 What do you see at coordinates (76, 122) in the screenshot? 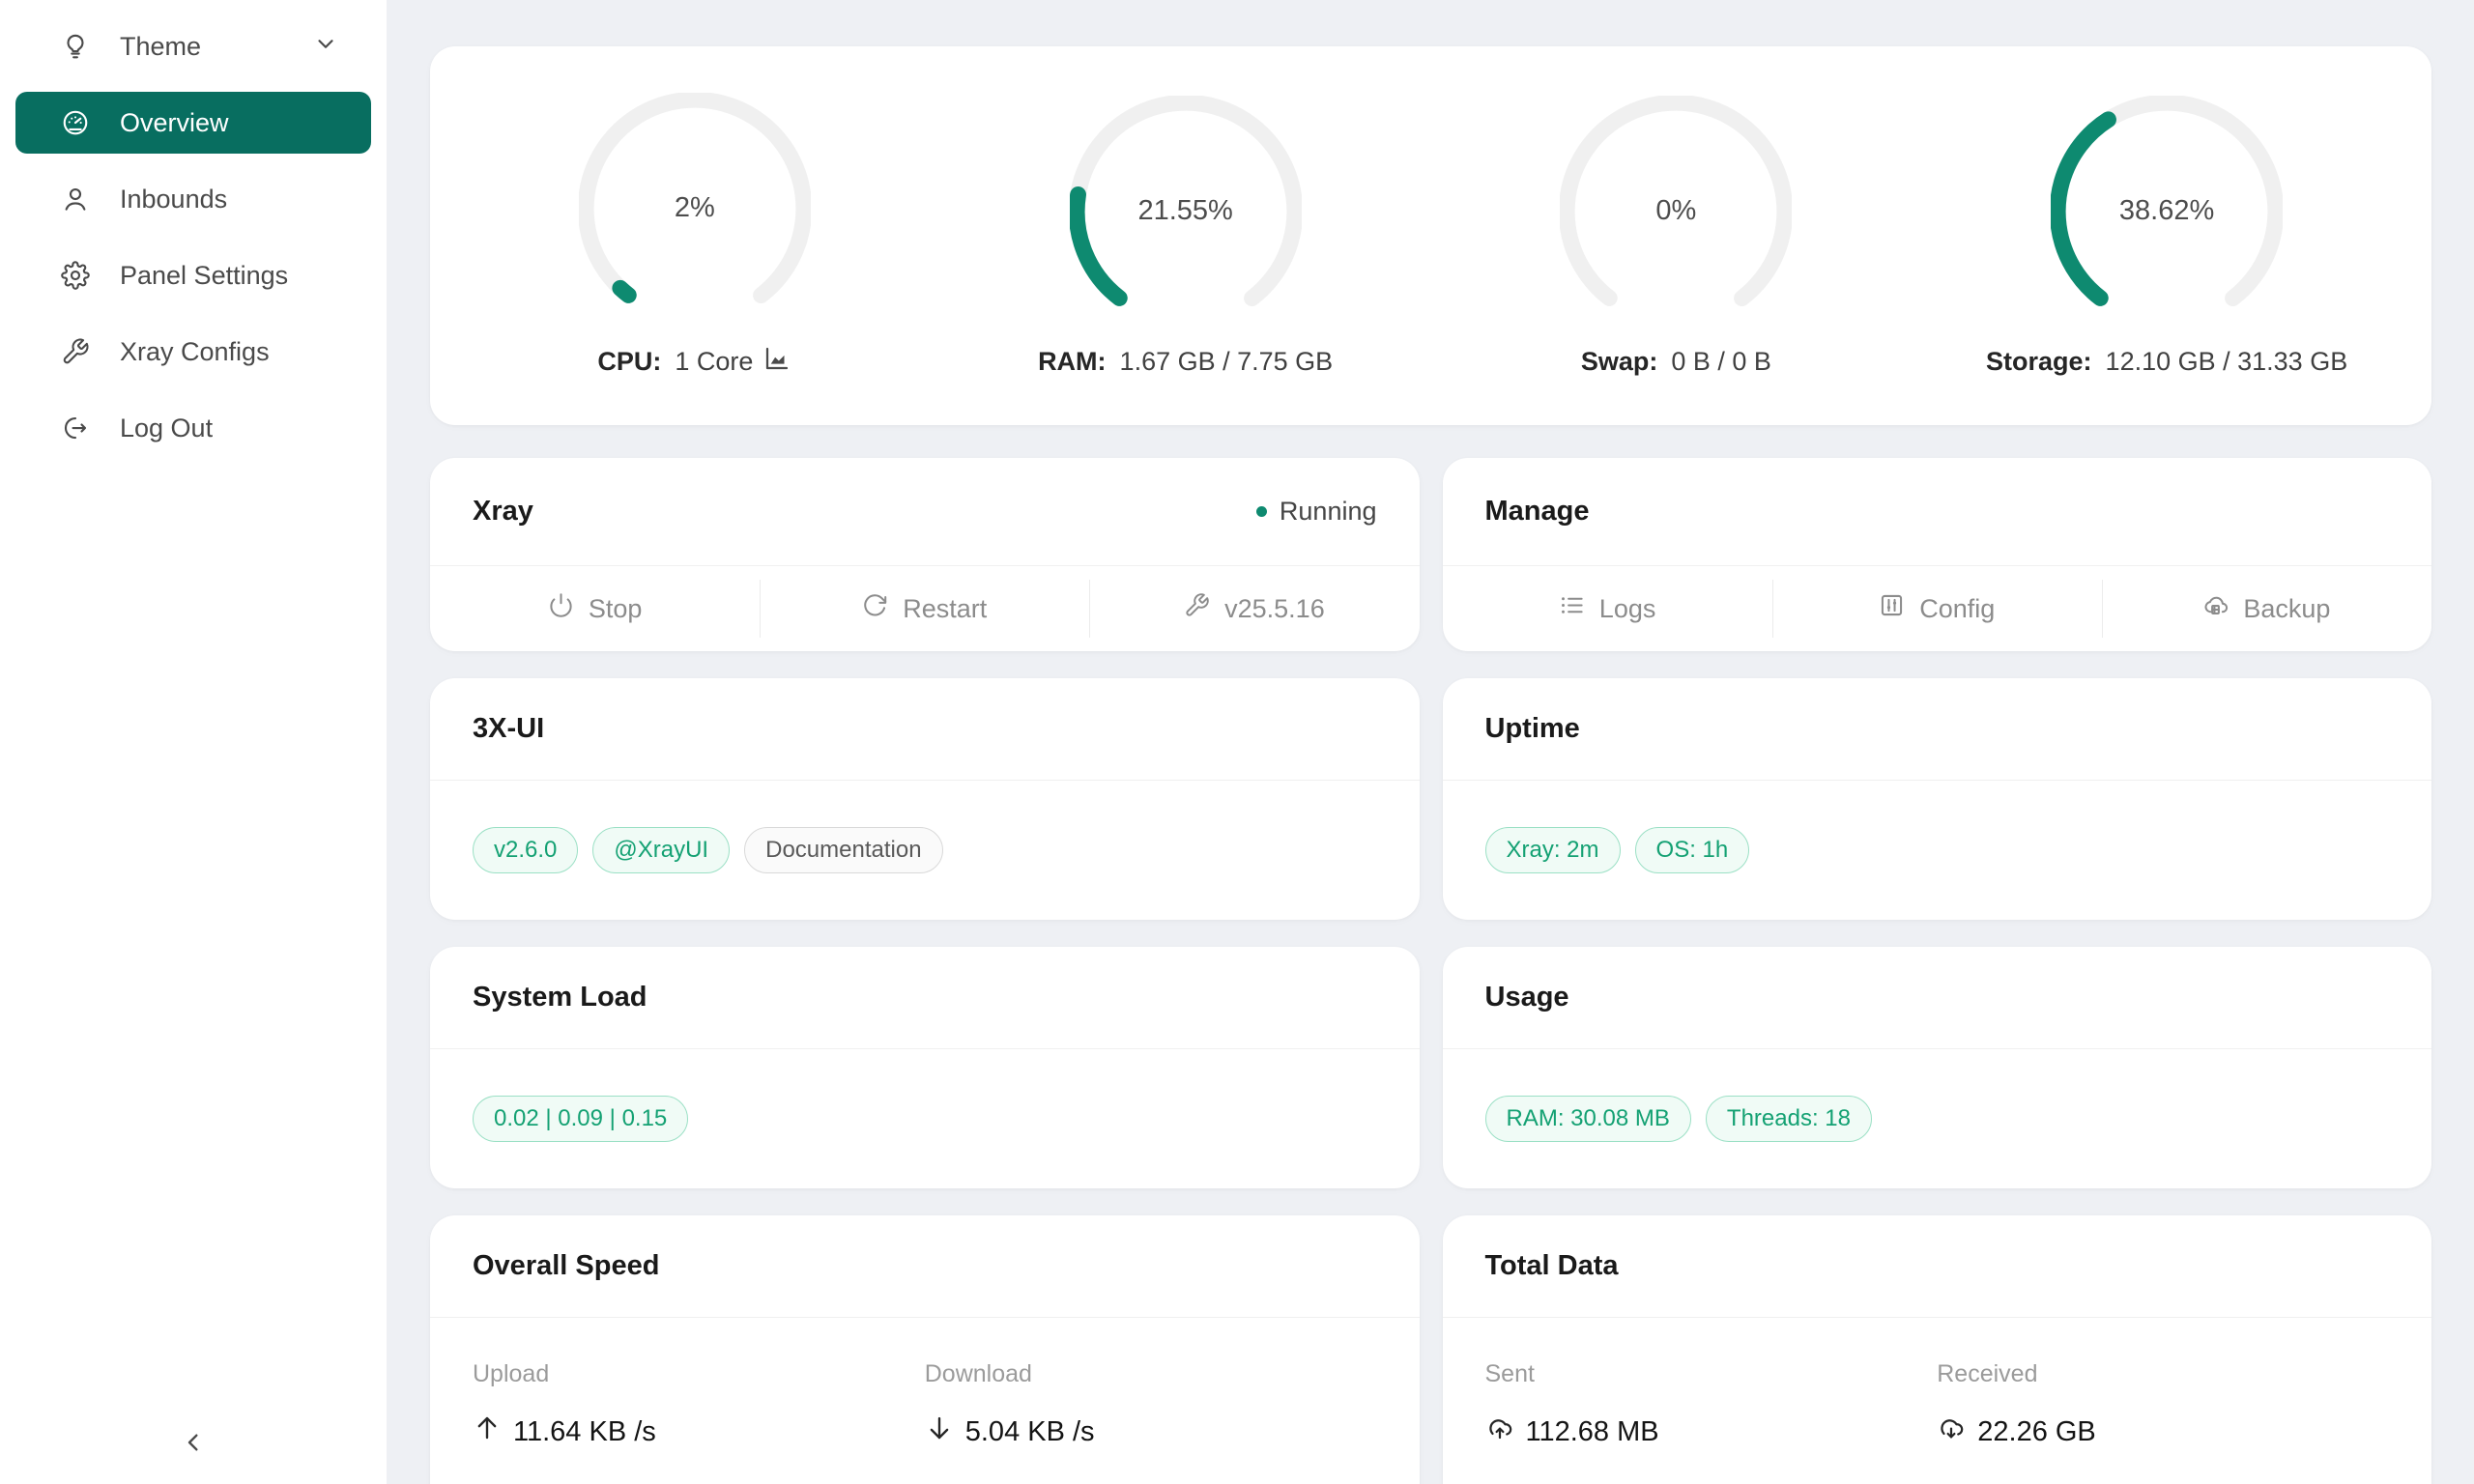
I see `dashboard-icon` at bounding box center [76, 122].